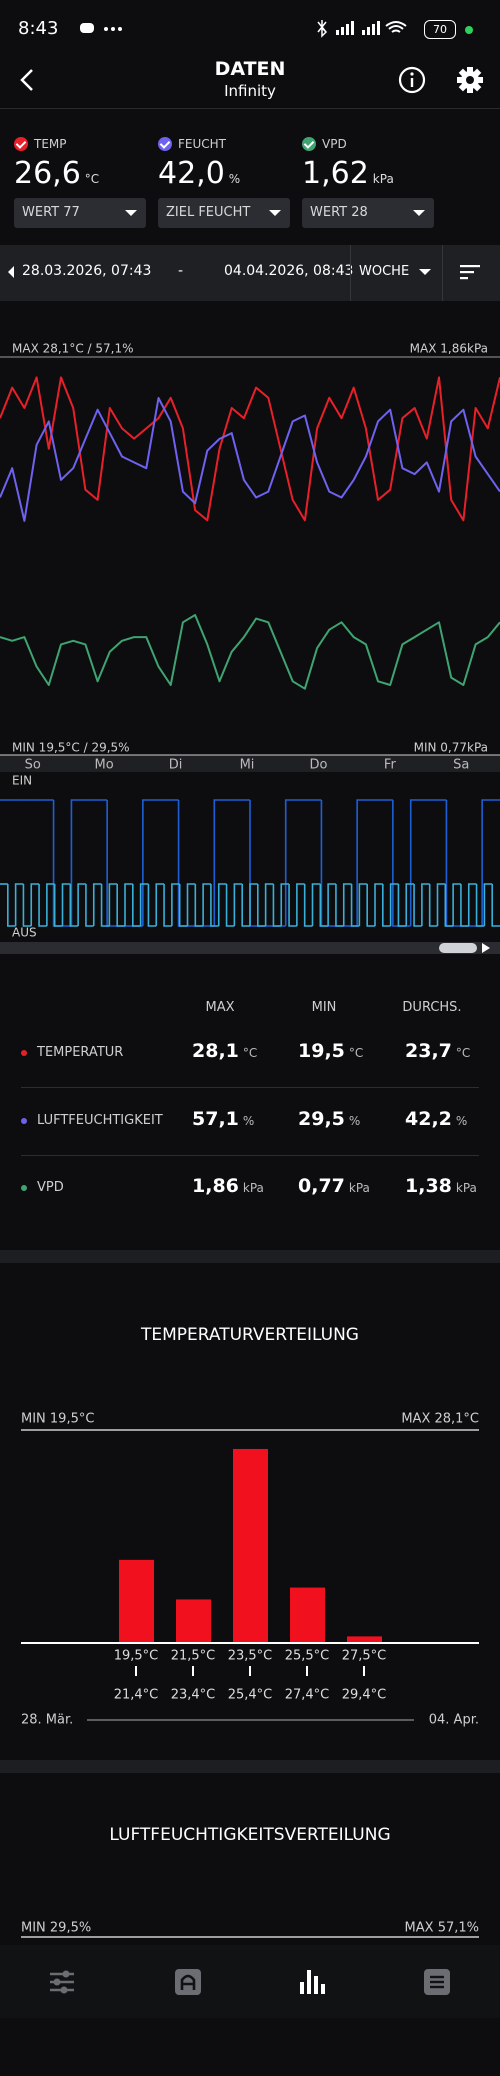 The height and width of the screenshot is (2076, 500). Describe the element at coordinates (428, 1051) in the screenshot. I see `stat-number: 23,7` at that location.